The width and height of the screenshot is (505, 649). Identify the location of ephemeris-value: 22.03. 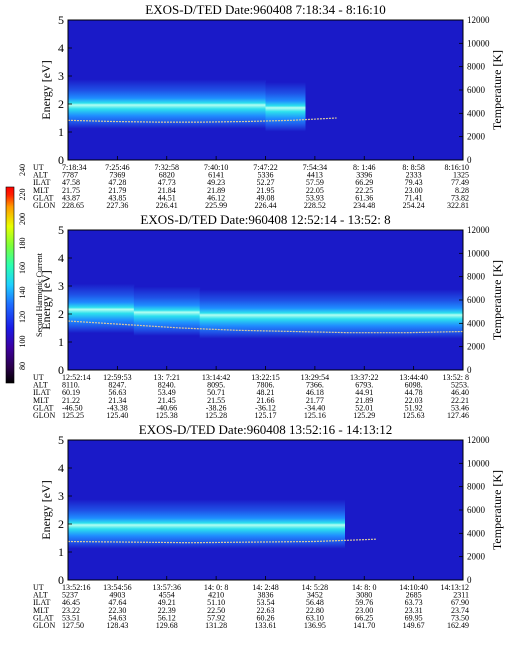
(414, 400).